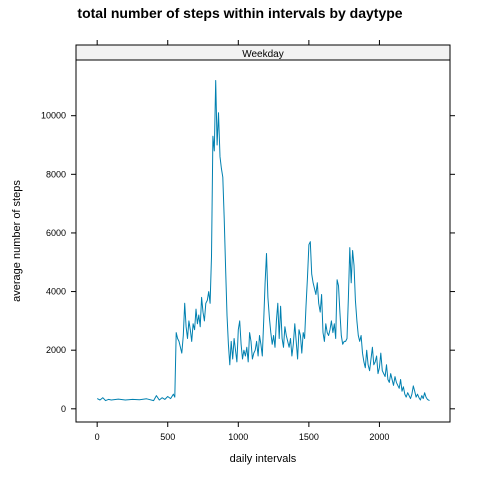 The height and width of the screenshot is (480, 480). I want to click on x-tick-label: 500, so click(167, 437).